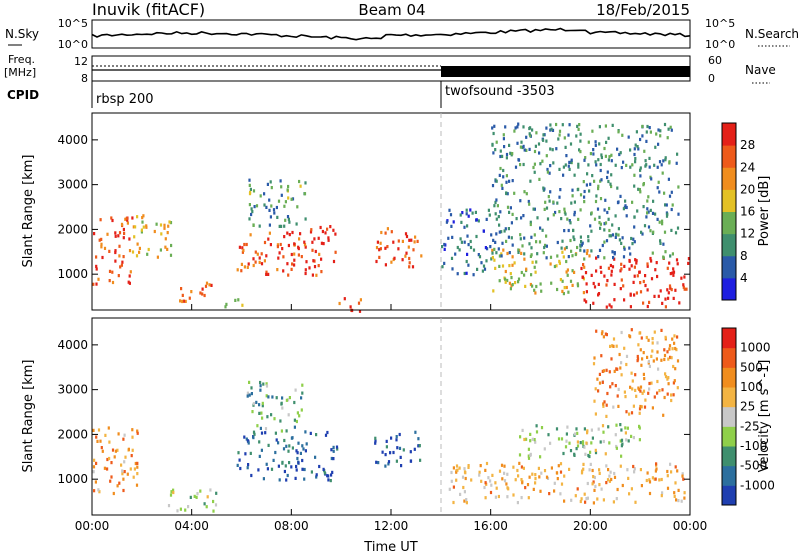 This screenshot has height=554, width=800. What do you see at coordinates (690, 526) in the screenshot?
I see `velocity-xtick-label: 00:00` at bounding box center [690, 526].